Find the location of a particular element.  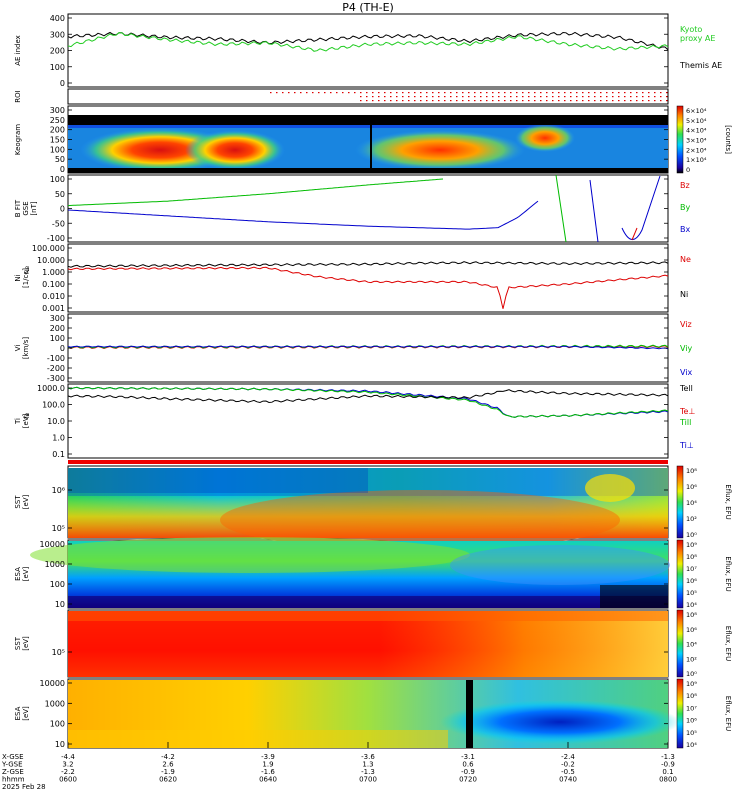

xaxis-value: -3.9 is located at coordinates (268, 757).